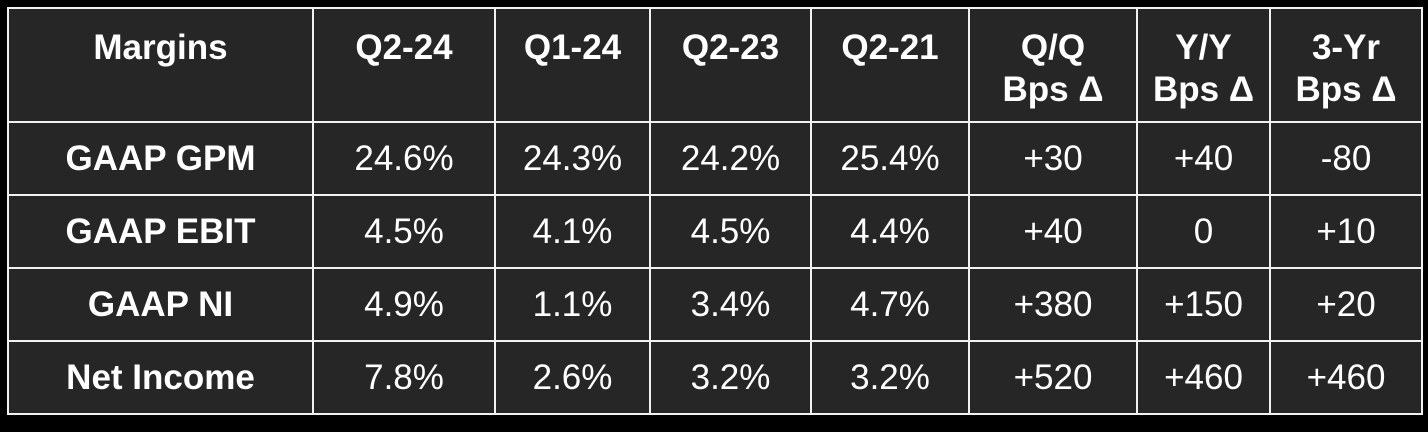 The height and width of the screenshot is (432, 1428). I want to click on cell: 4.7%, so click(890, 304).